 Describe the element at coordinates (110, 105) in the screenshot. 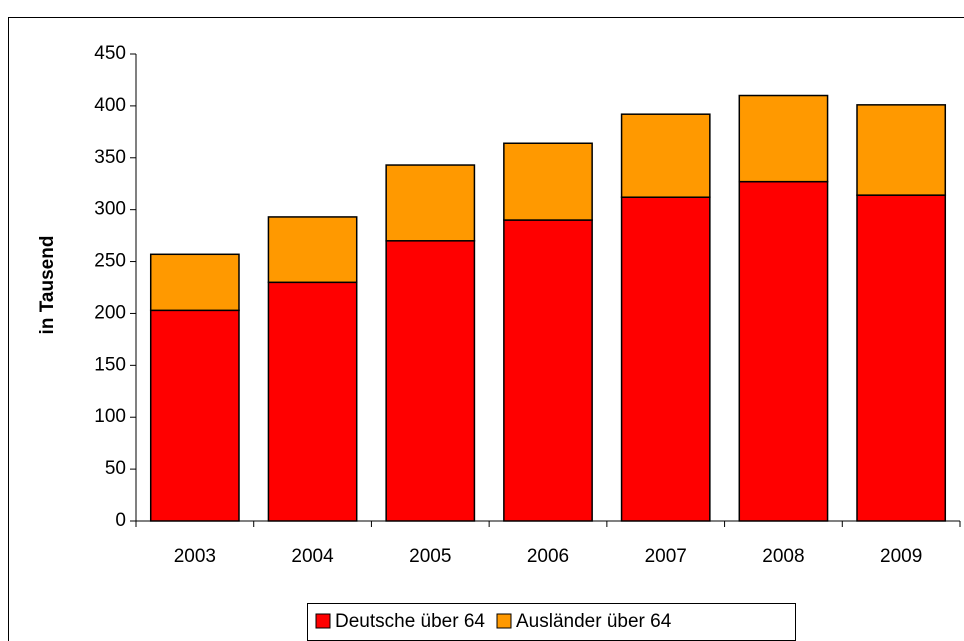

I see `y-tick-label: 400` at that location.